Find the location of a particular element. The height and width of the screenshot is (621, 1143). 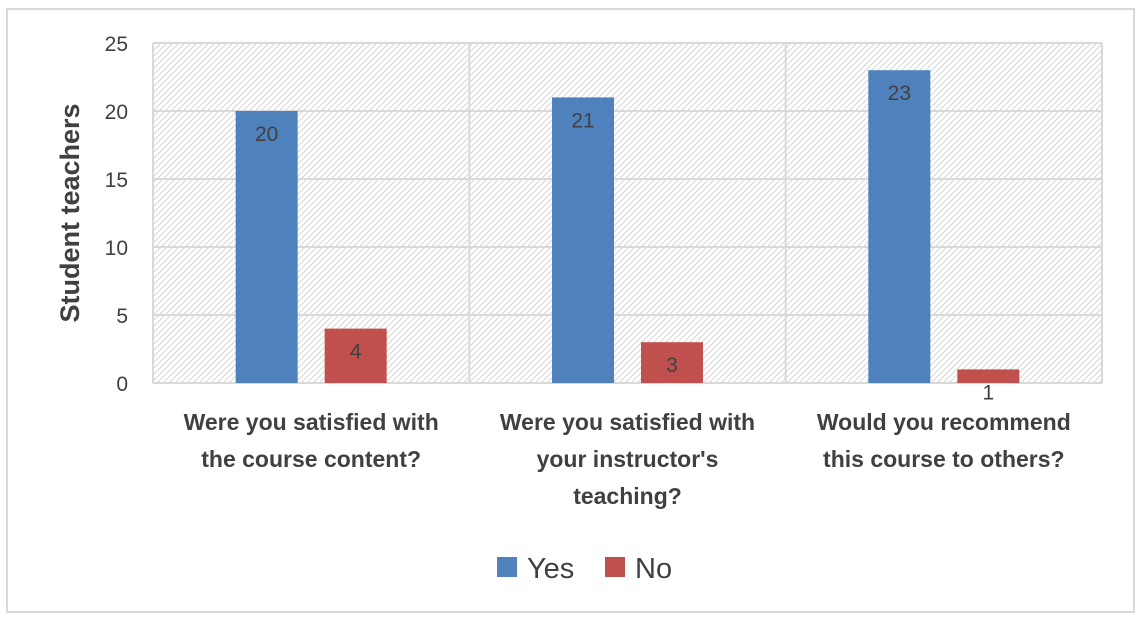

data-label: 20 is located at coordinates (266, 134).